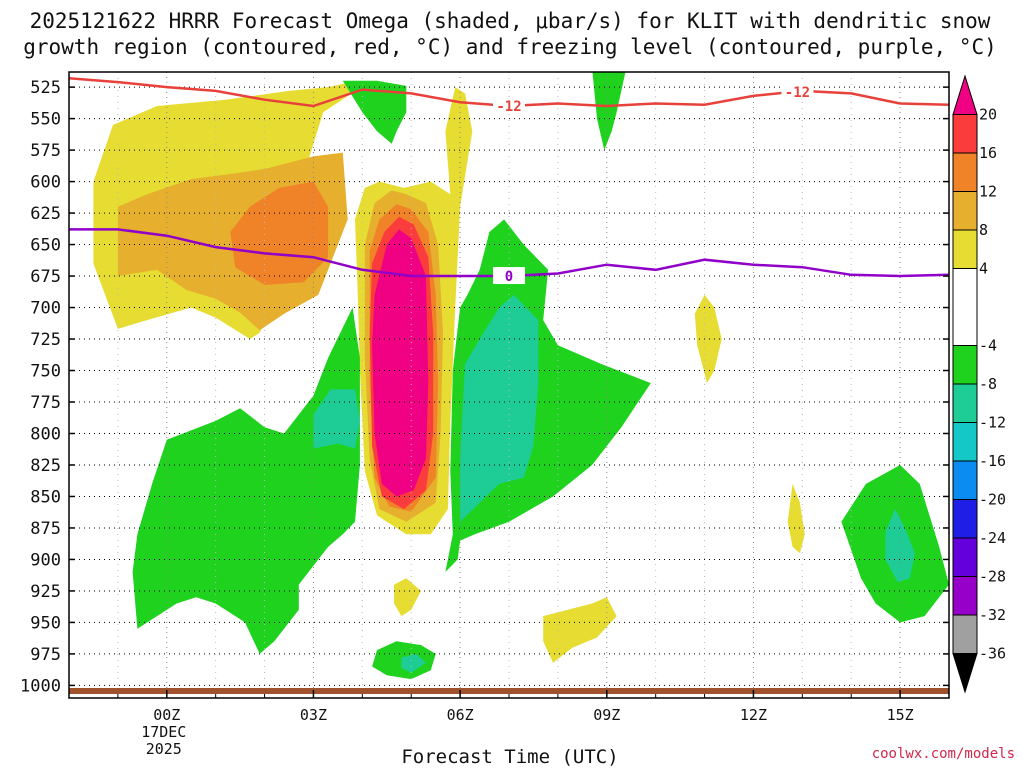 This screenshot has width=1024, height=768. What do you see at coordinates (983, 269) in the screenshot?
I see `colorbar-tick-label: 4` at bounding box center [983, 269].